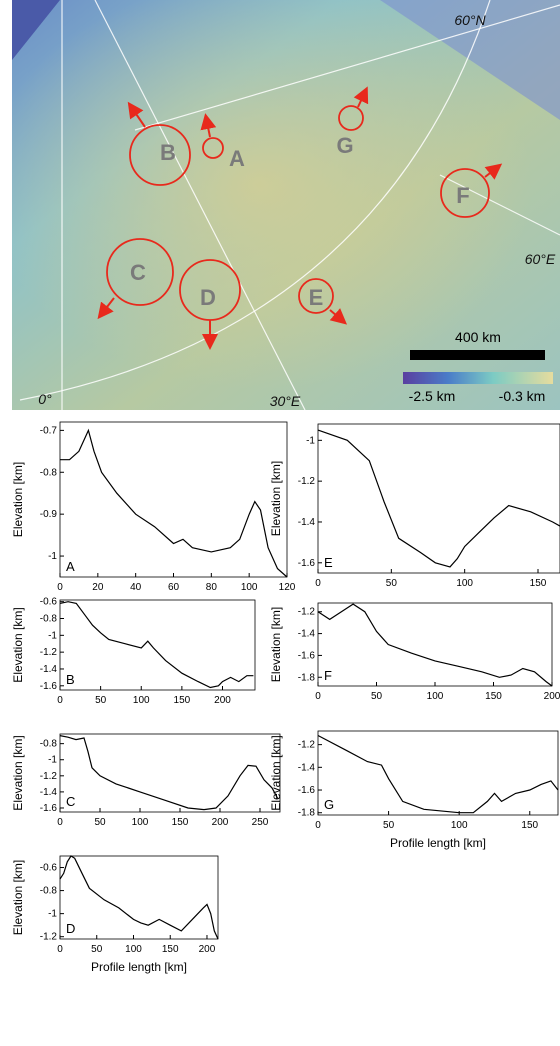 The width and height of the screenshot is (560, 1046). What do you see at coordinates (522, 396) in the screenshot?
I see `colorbar-max: -0.3 km` at bounding box center [522, 396].